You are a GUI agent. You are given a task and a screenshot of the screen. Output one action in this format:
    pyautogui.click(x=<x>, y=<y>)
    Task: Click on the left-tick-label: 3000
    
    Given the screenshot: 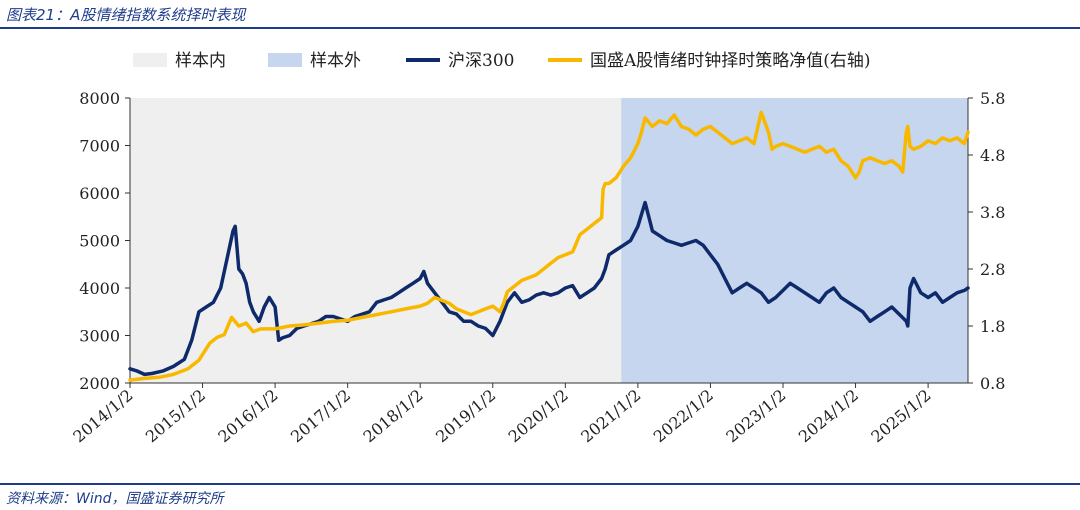 What is the action you would take?
    pyautogui.click(x=99, y=336)
    